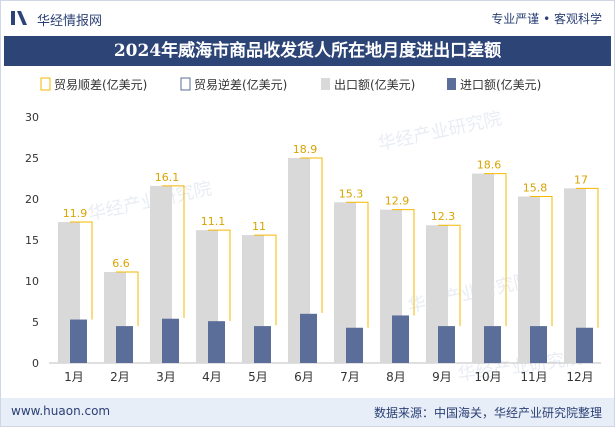 This screenshot has height=427, width=615. I want to click on x-tick-label: 4月, so click(212, 377).